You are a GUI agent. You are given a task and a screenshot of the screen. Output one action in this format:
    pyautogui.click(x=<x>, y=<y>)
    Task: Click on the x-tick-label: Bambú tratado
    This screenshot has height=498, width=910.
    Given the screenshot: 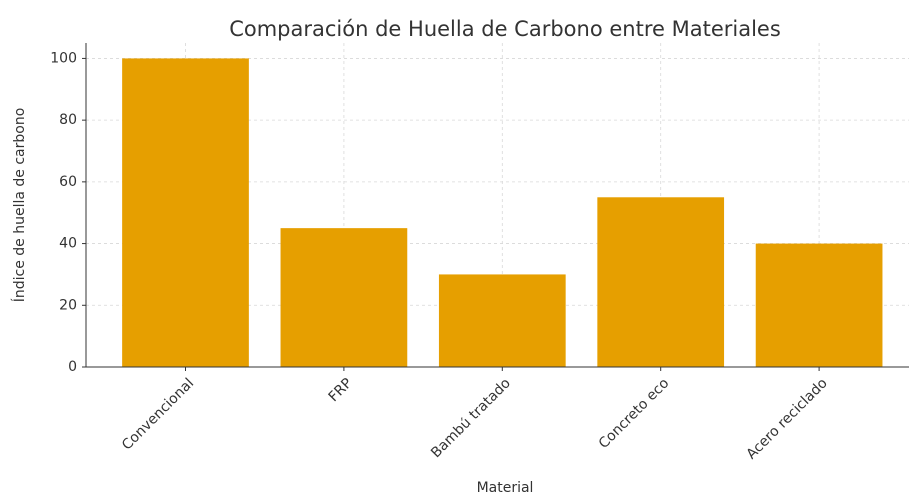 What is the action you would take?
    pyautogui.click(x=471, y=418)
    